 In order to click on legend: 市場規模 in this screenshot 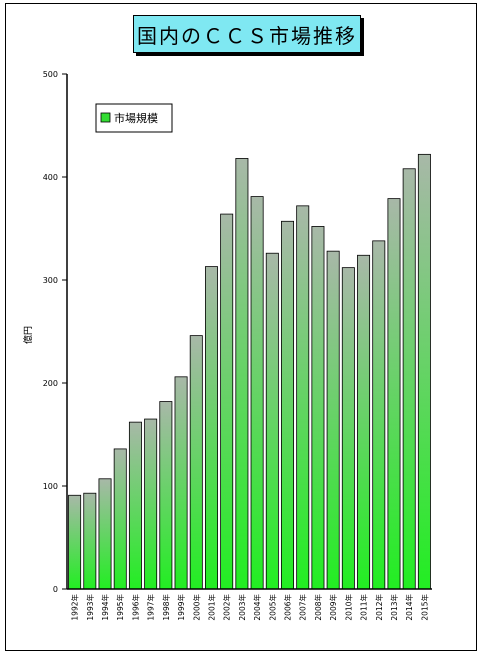, I will do `click(134, 118)`.